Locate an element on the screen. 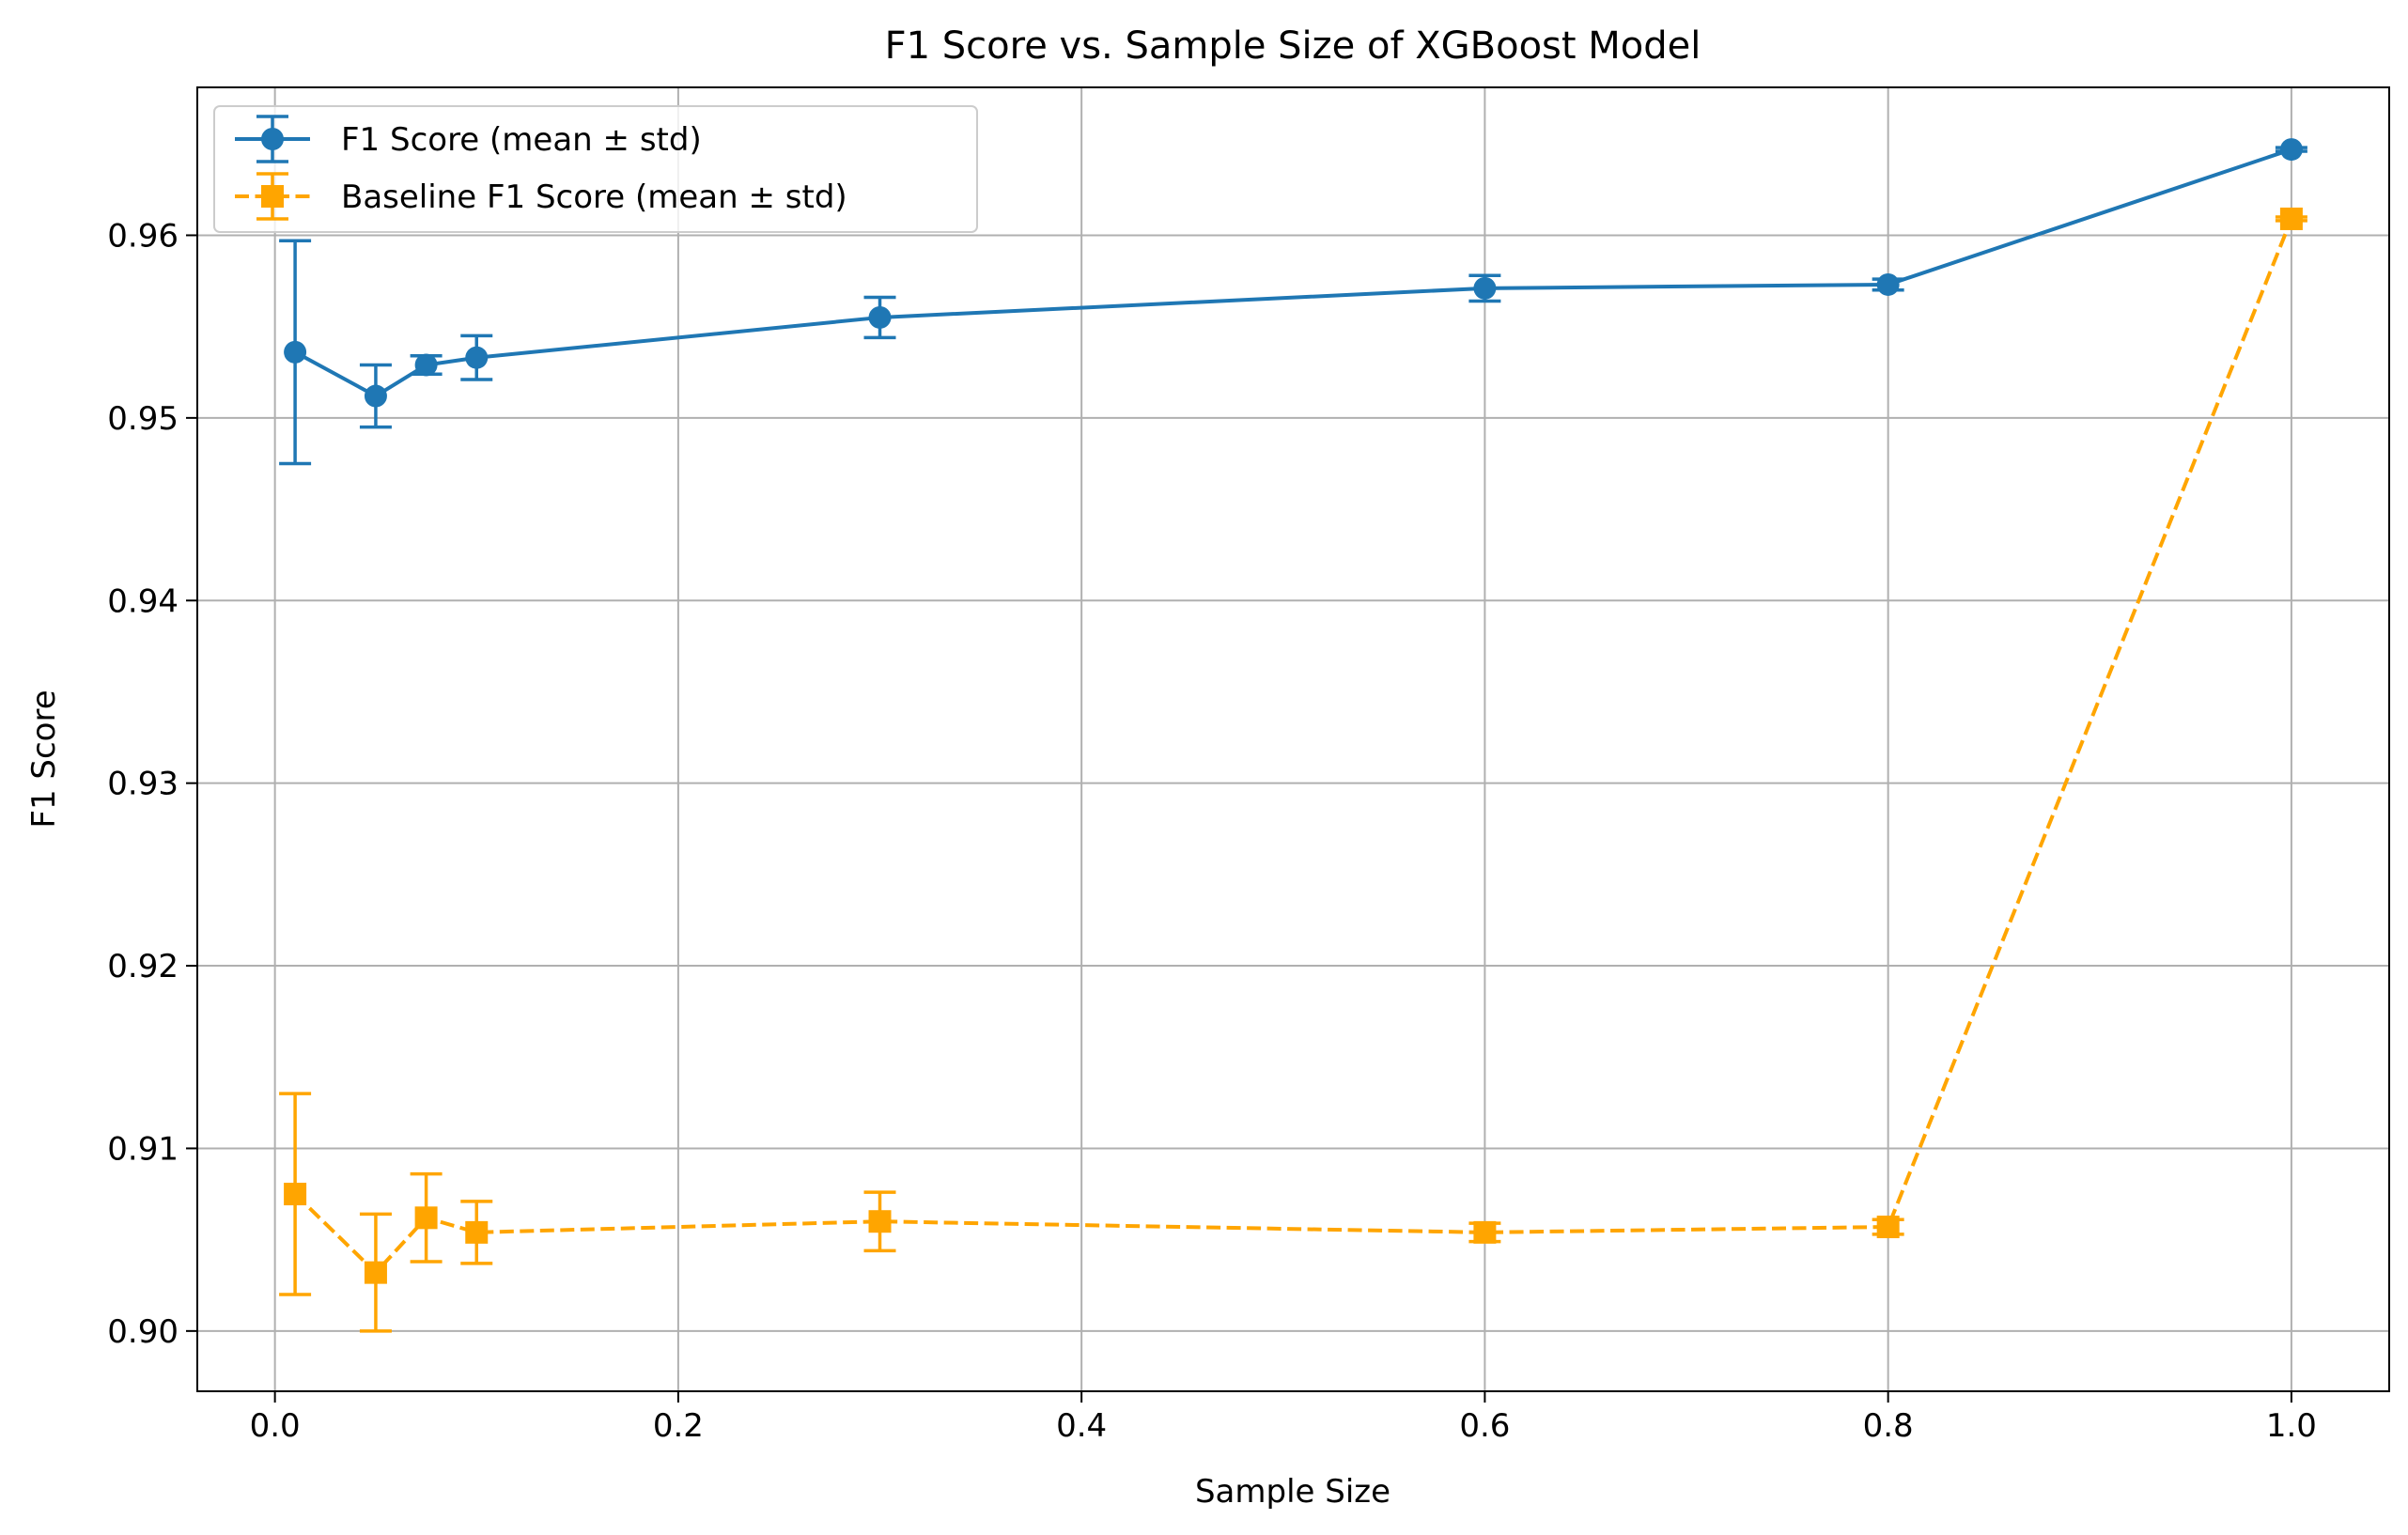  x-tick-label: 0.2 is located at coordinates (678, 1426).